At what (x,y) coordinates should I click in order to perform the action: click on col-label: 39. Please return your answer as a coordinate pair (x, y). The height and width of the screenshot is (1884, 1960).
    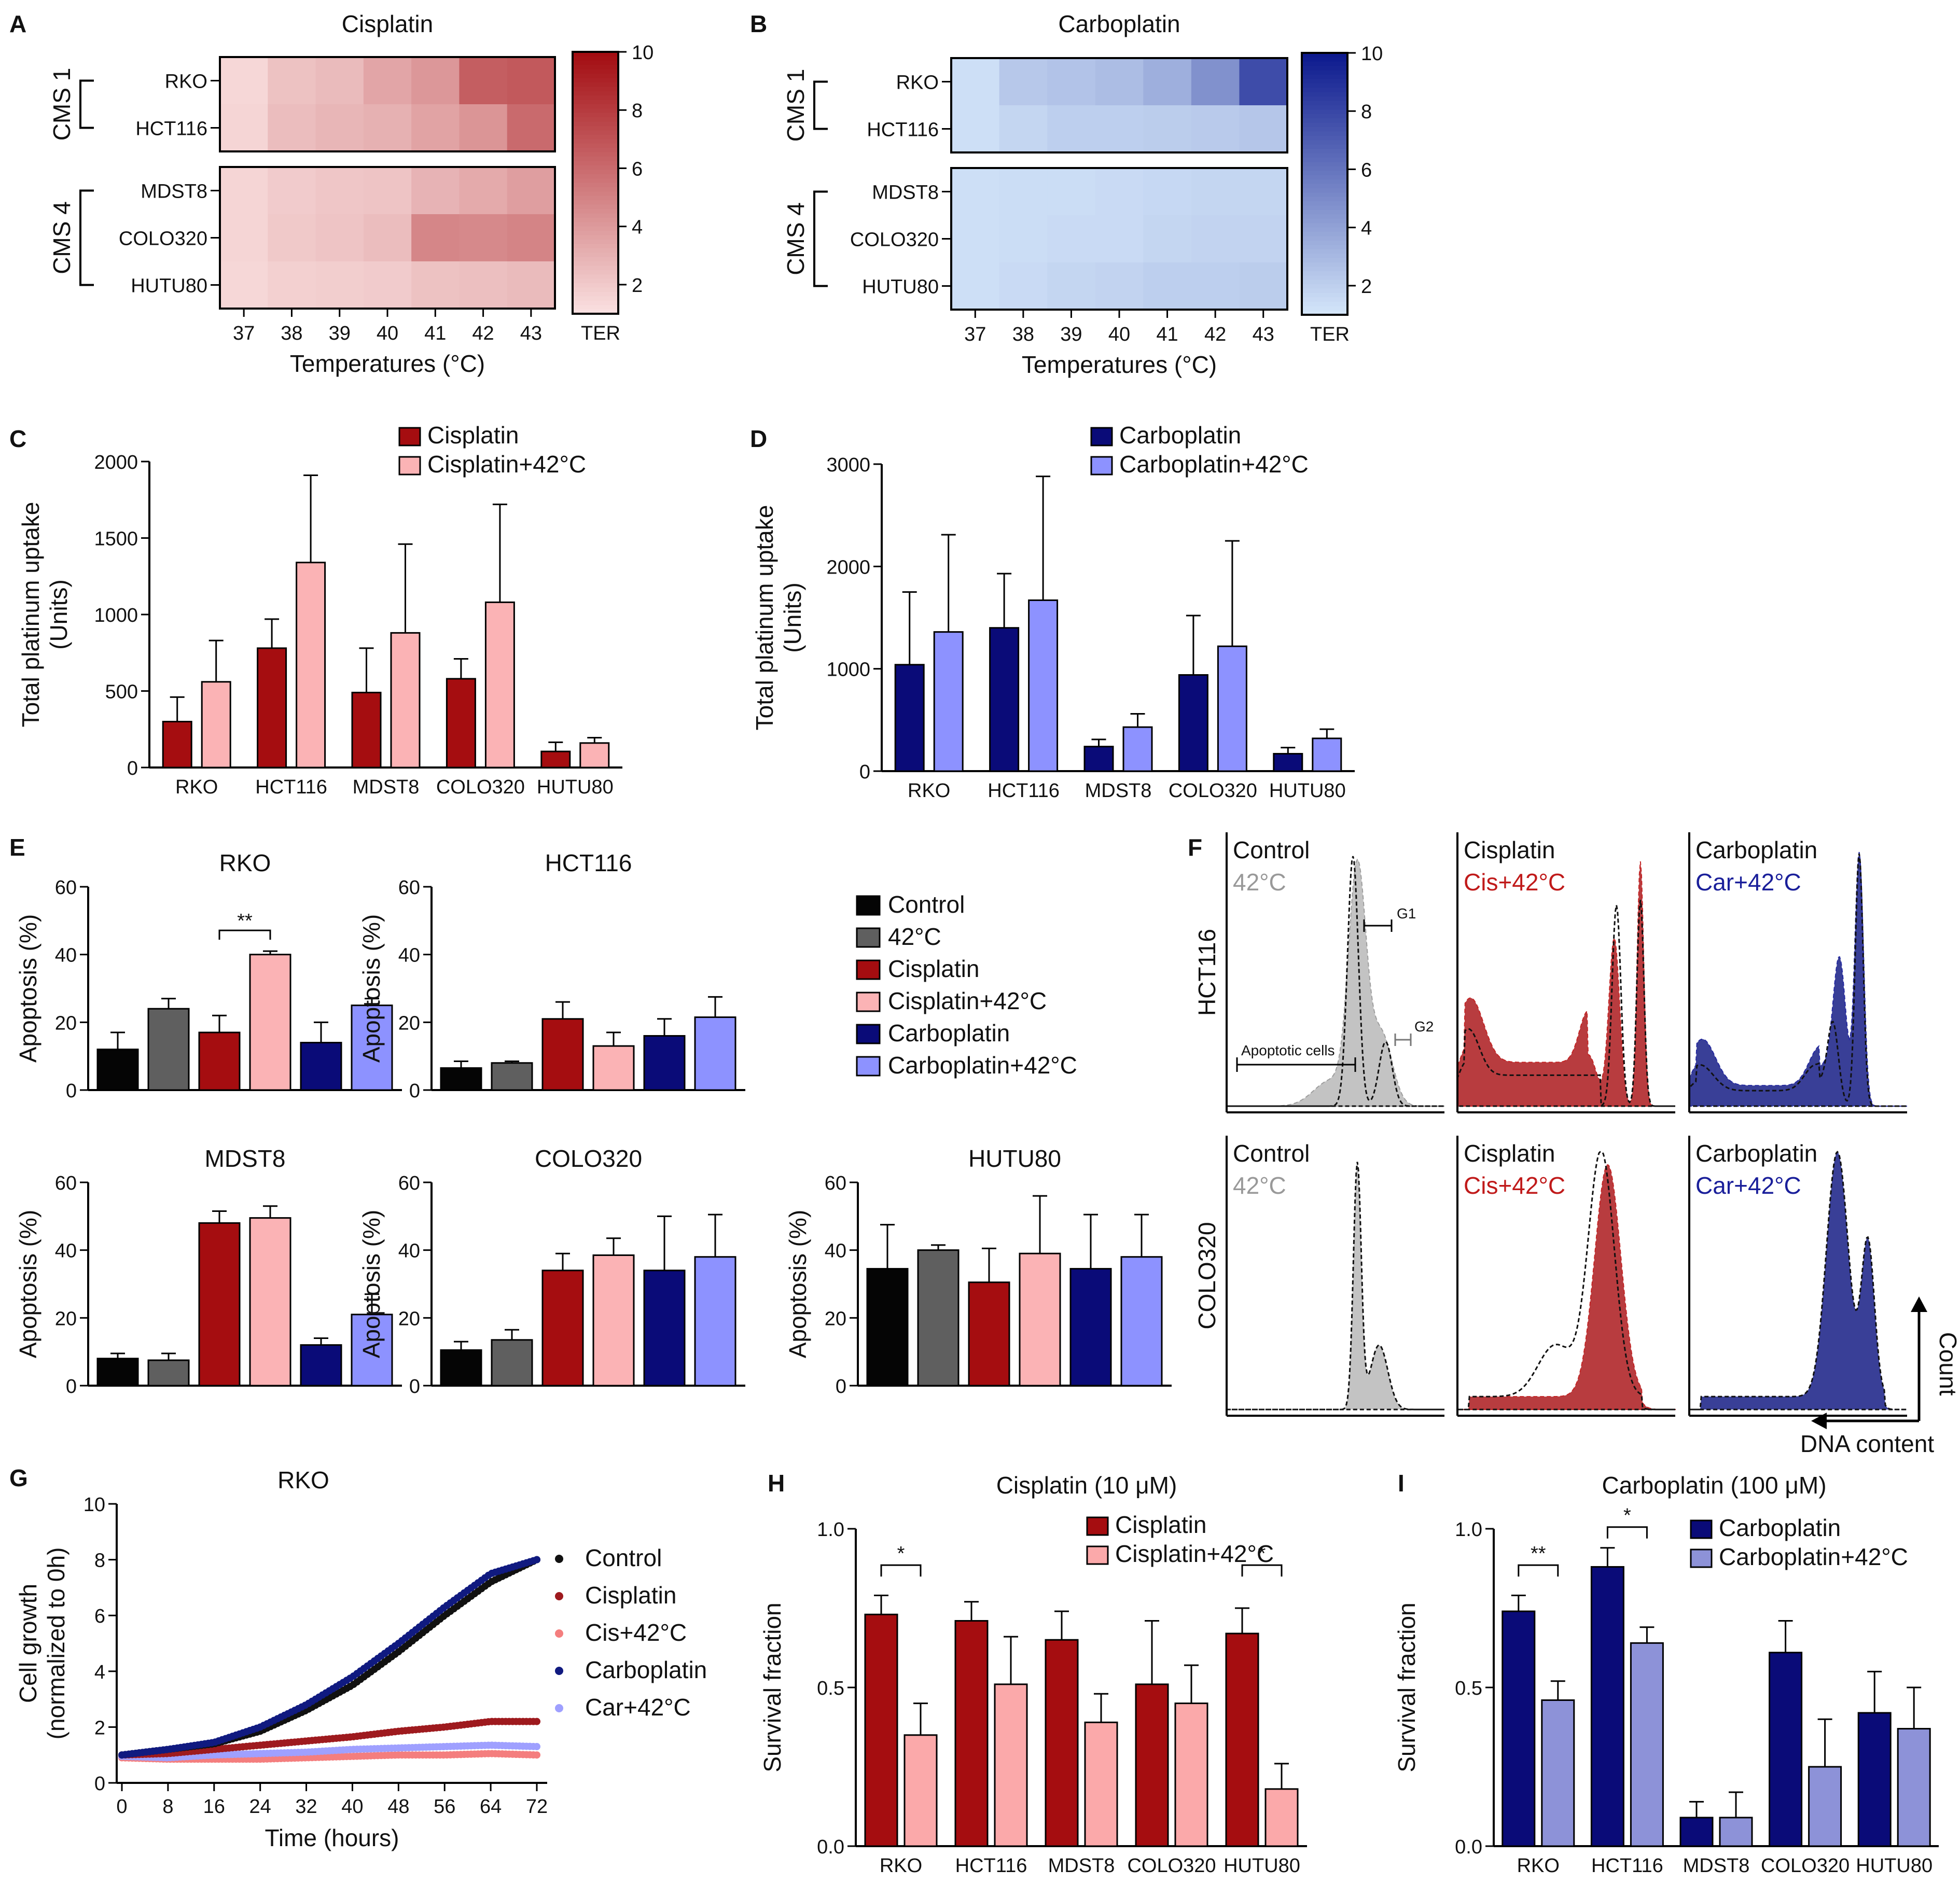
    Looking at the image, I should click on (1071, 334).